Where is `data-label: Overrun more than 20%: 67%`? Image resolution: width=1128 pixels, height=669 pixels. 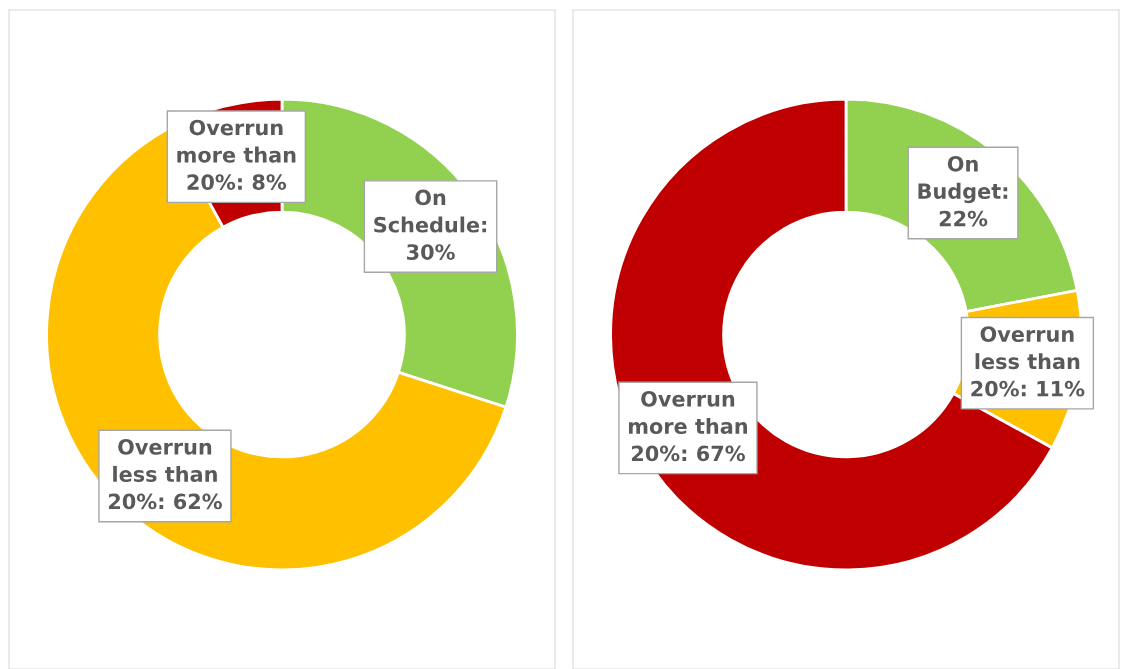 data-label: Overrun more than 20%: 67% is located at coordinates (688, 426).